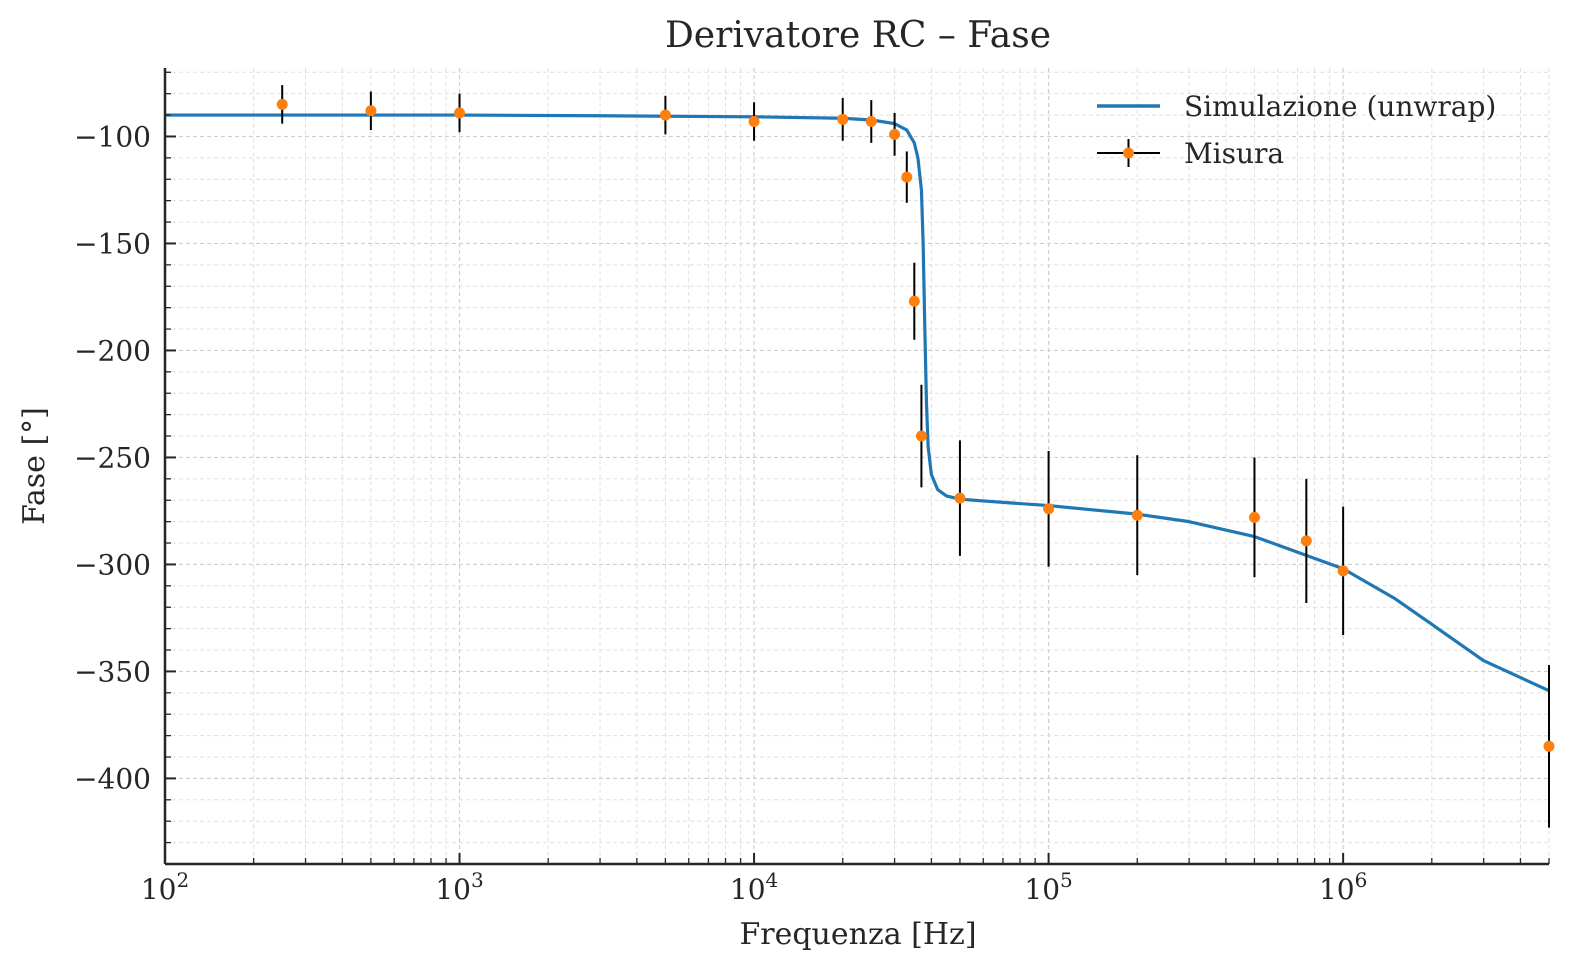 The height and width of the screenshot is (974, 1573). I want to click on y-tick-label: −400, so click(112, 778).